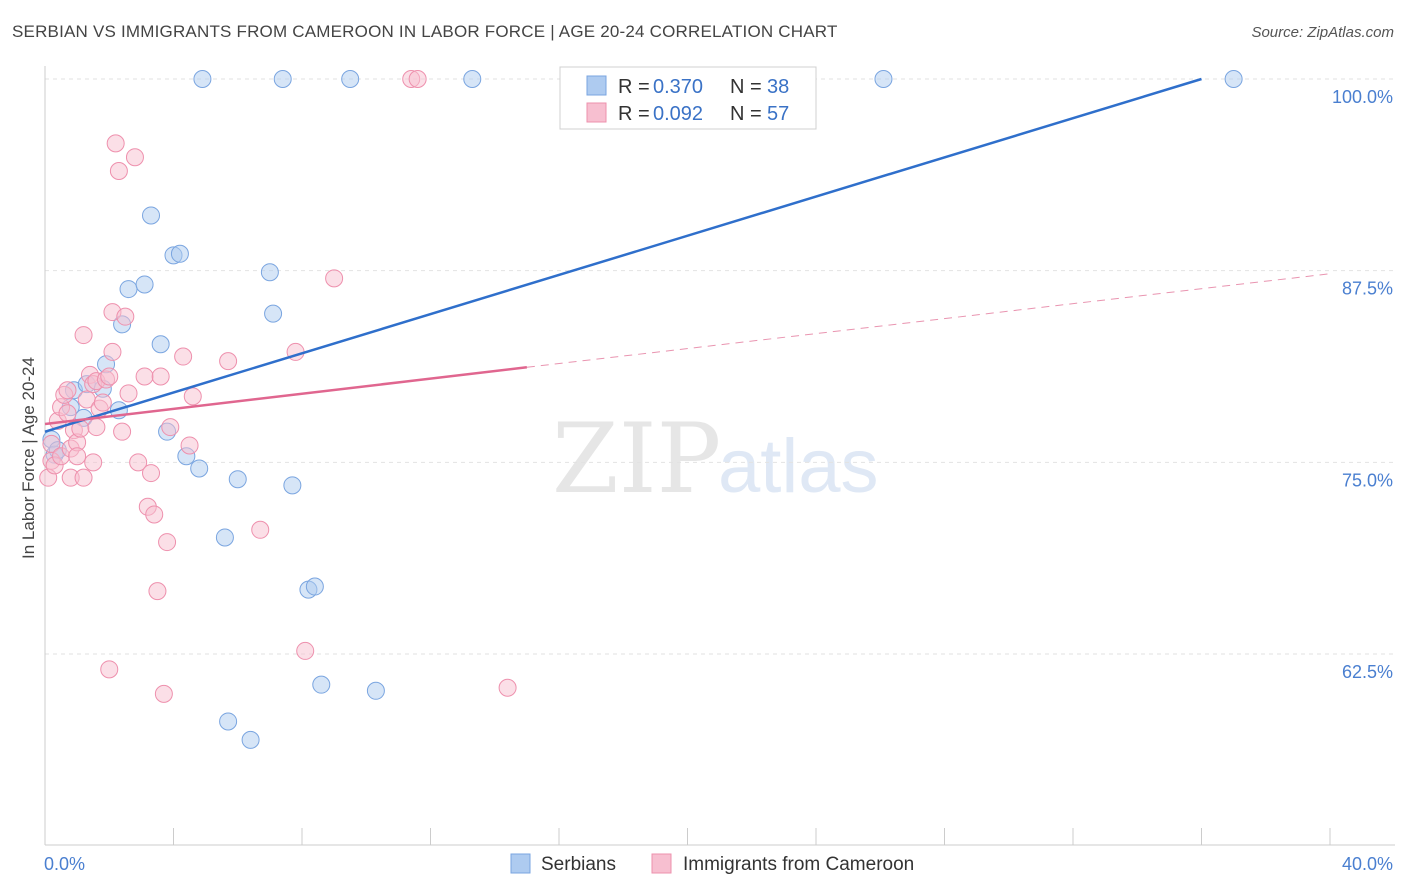 The width and height of the screenshot is (1406, 892). I want to click on bottom-legend: Serbians Immigrants from Cameroon, so click(712, 864).